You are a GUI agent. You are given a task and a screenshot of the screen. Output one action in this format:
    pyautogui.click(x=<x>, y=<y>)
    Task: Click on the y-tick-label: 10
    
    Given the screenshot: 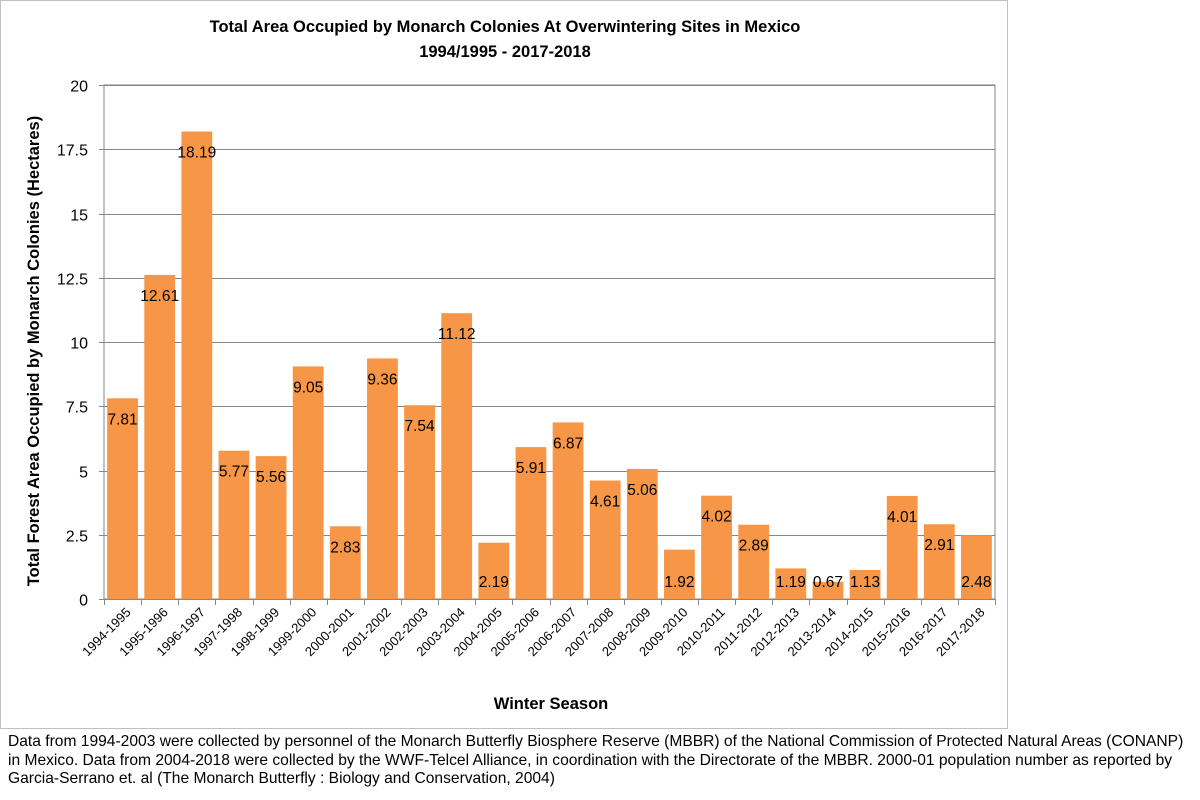 What is the action you would take?
    pyautogui.click(x=79, y=344)
    